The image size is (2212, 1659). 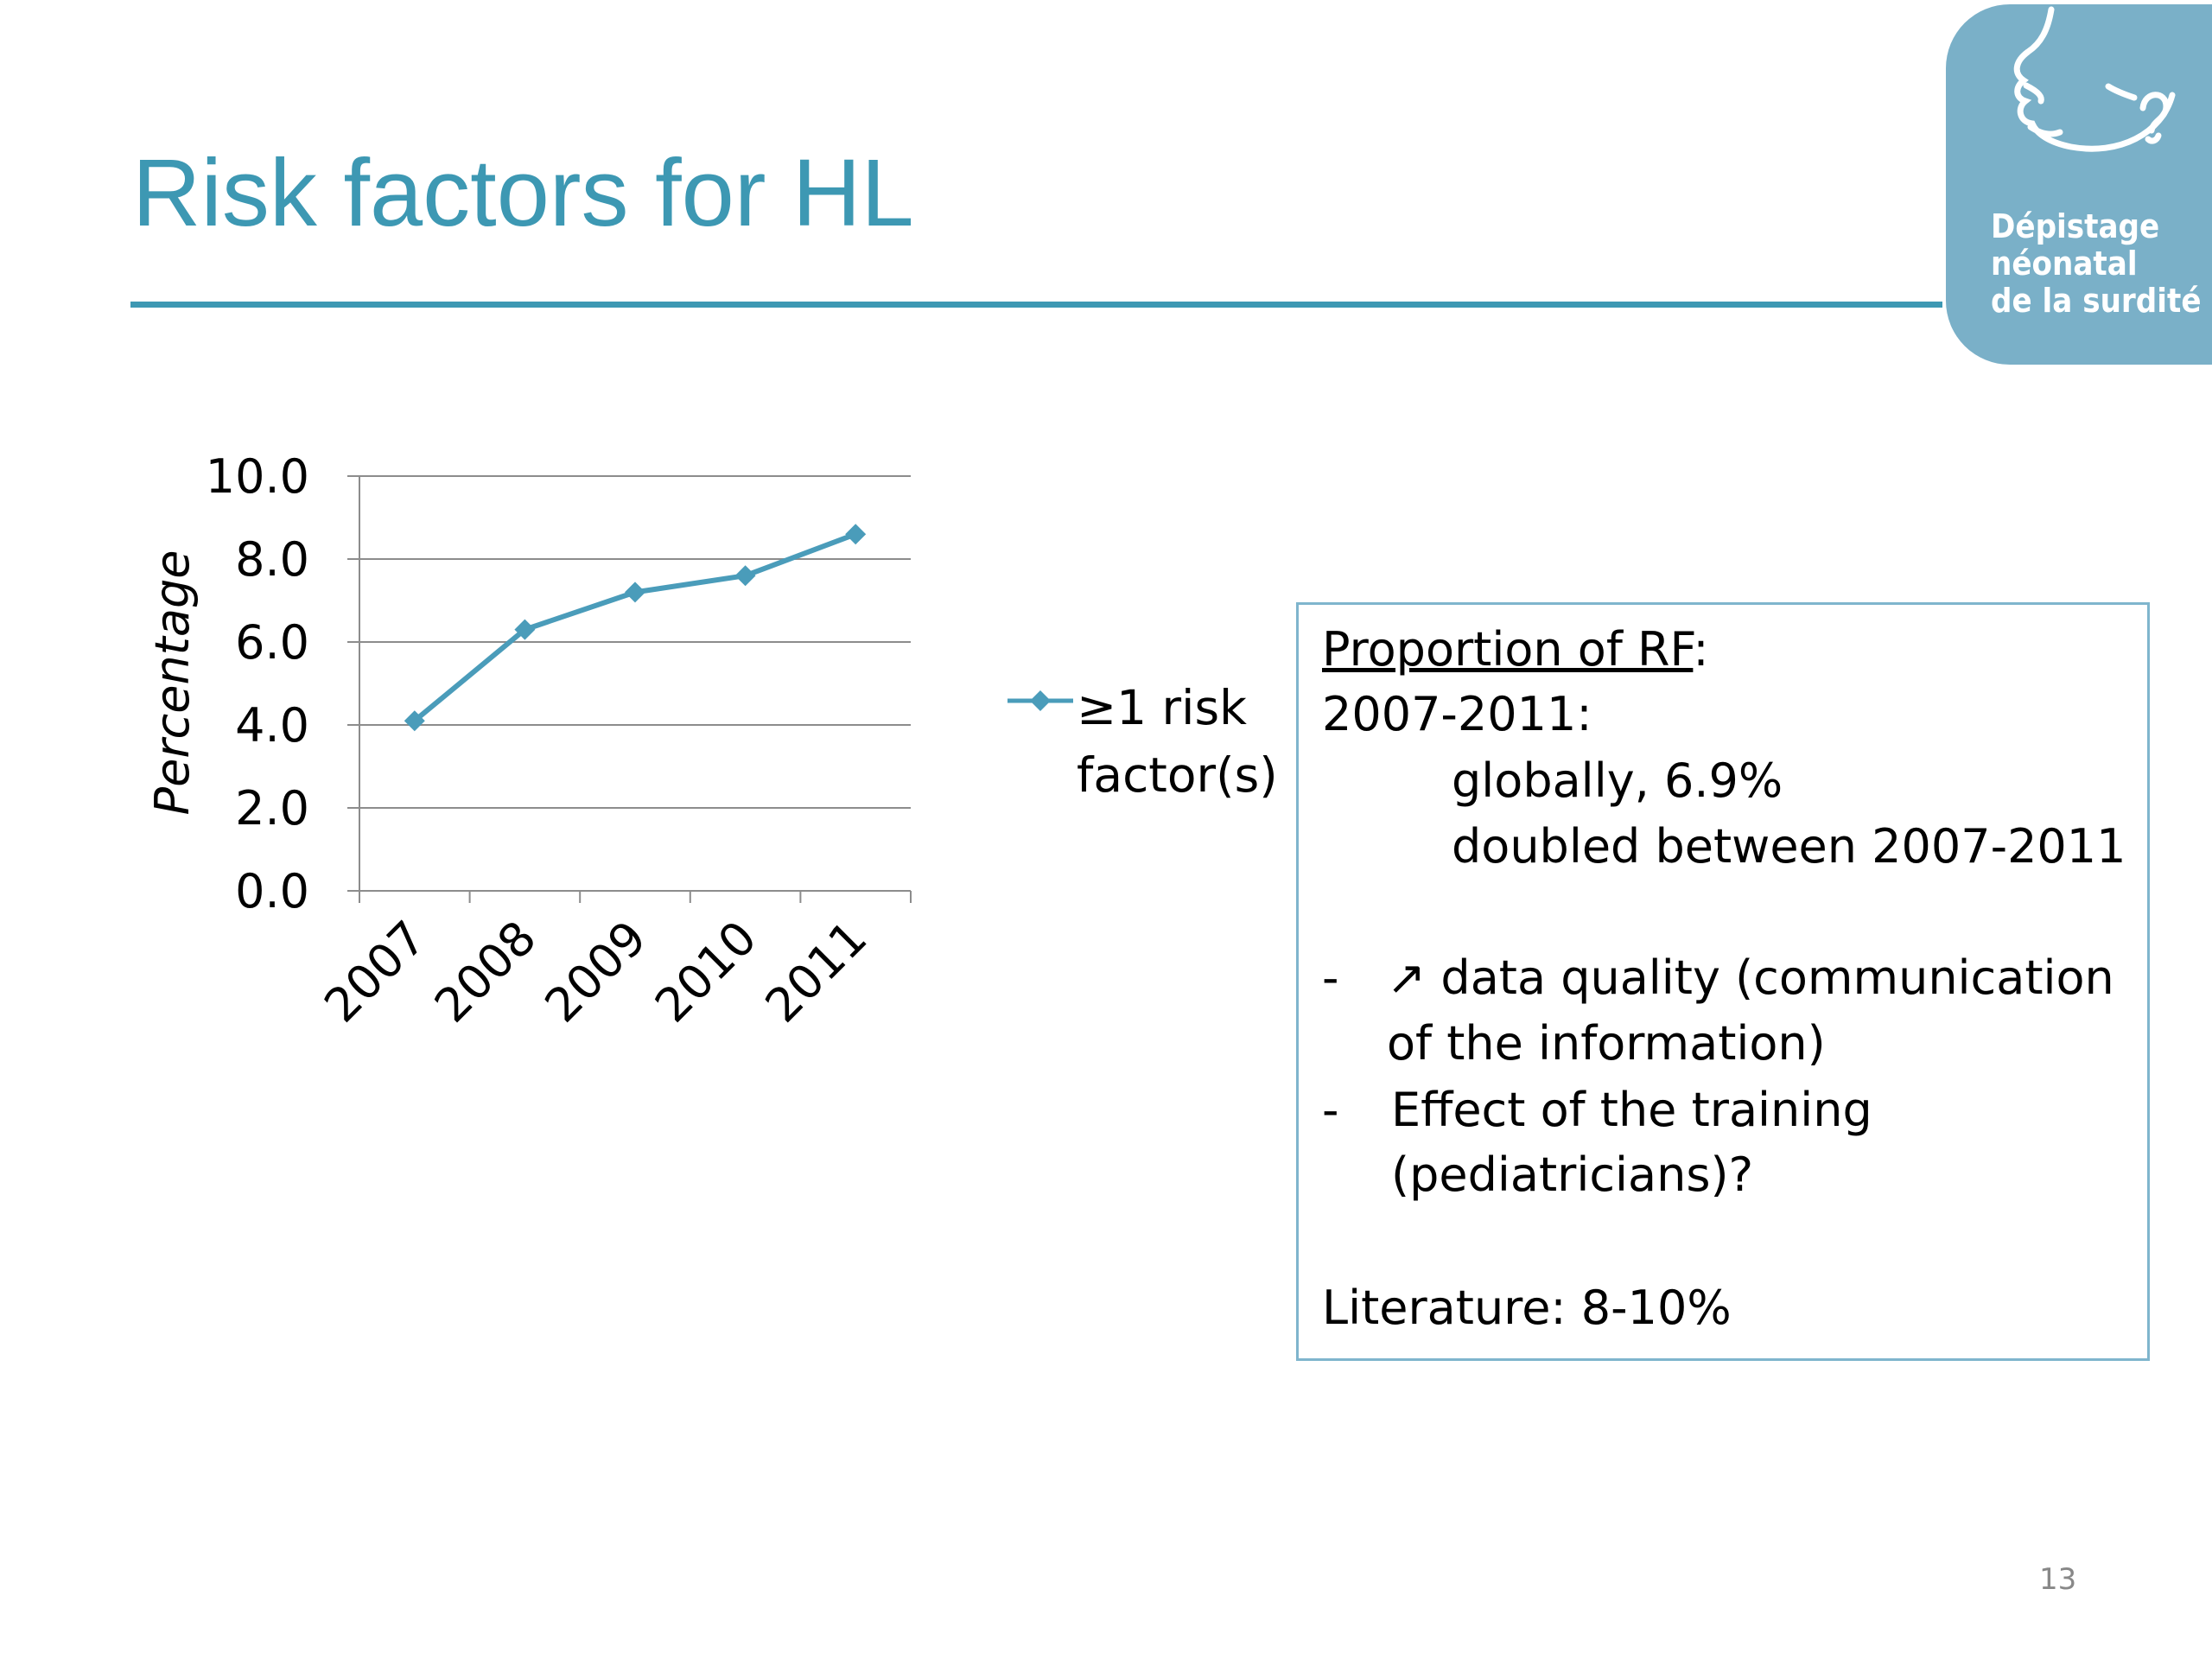 I want to click on logo-line-3: de la surdité, so click(x=2096, y=301).